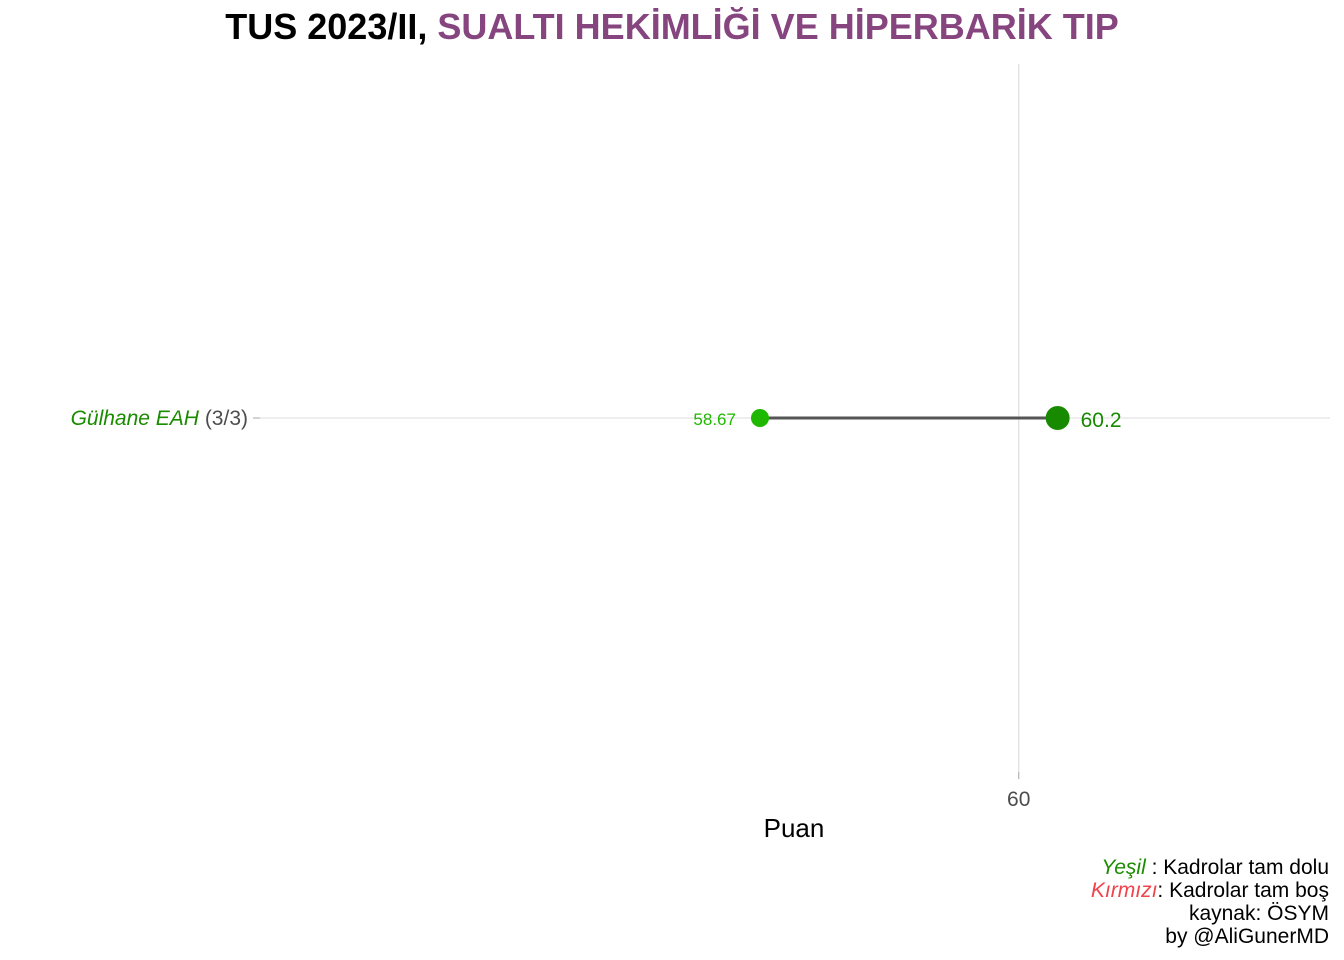 This screenshot has height=960, width=1344. Describe the element at coordinates (1258, 913) in the screenshot. I see `source-text: kaynak: ÖSYM` at that location.